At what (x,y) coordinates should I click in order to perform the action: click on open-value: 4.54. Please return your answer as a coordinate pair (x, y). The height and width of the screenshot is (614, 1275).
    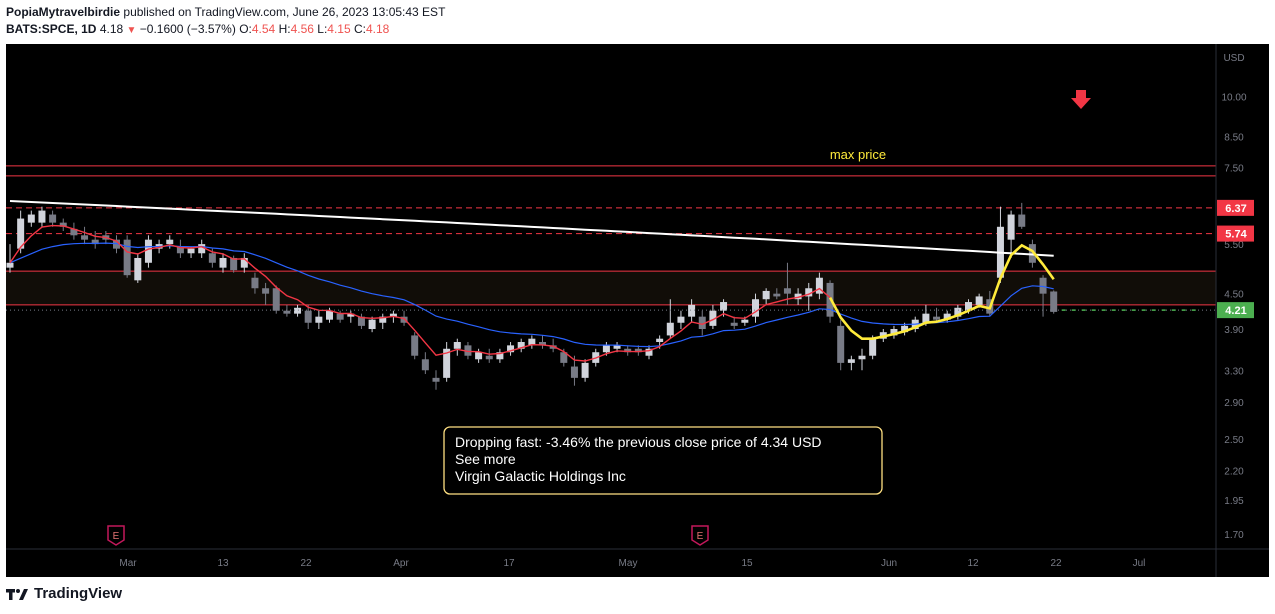
    Looking at the image, I should click on (263, 29).